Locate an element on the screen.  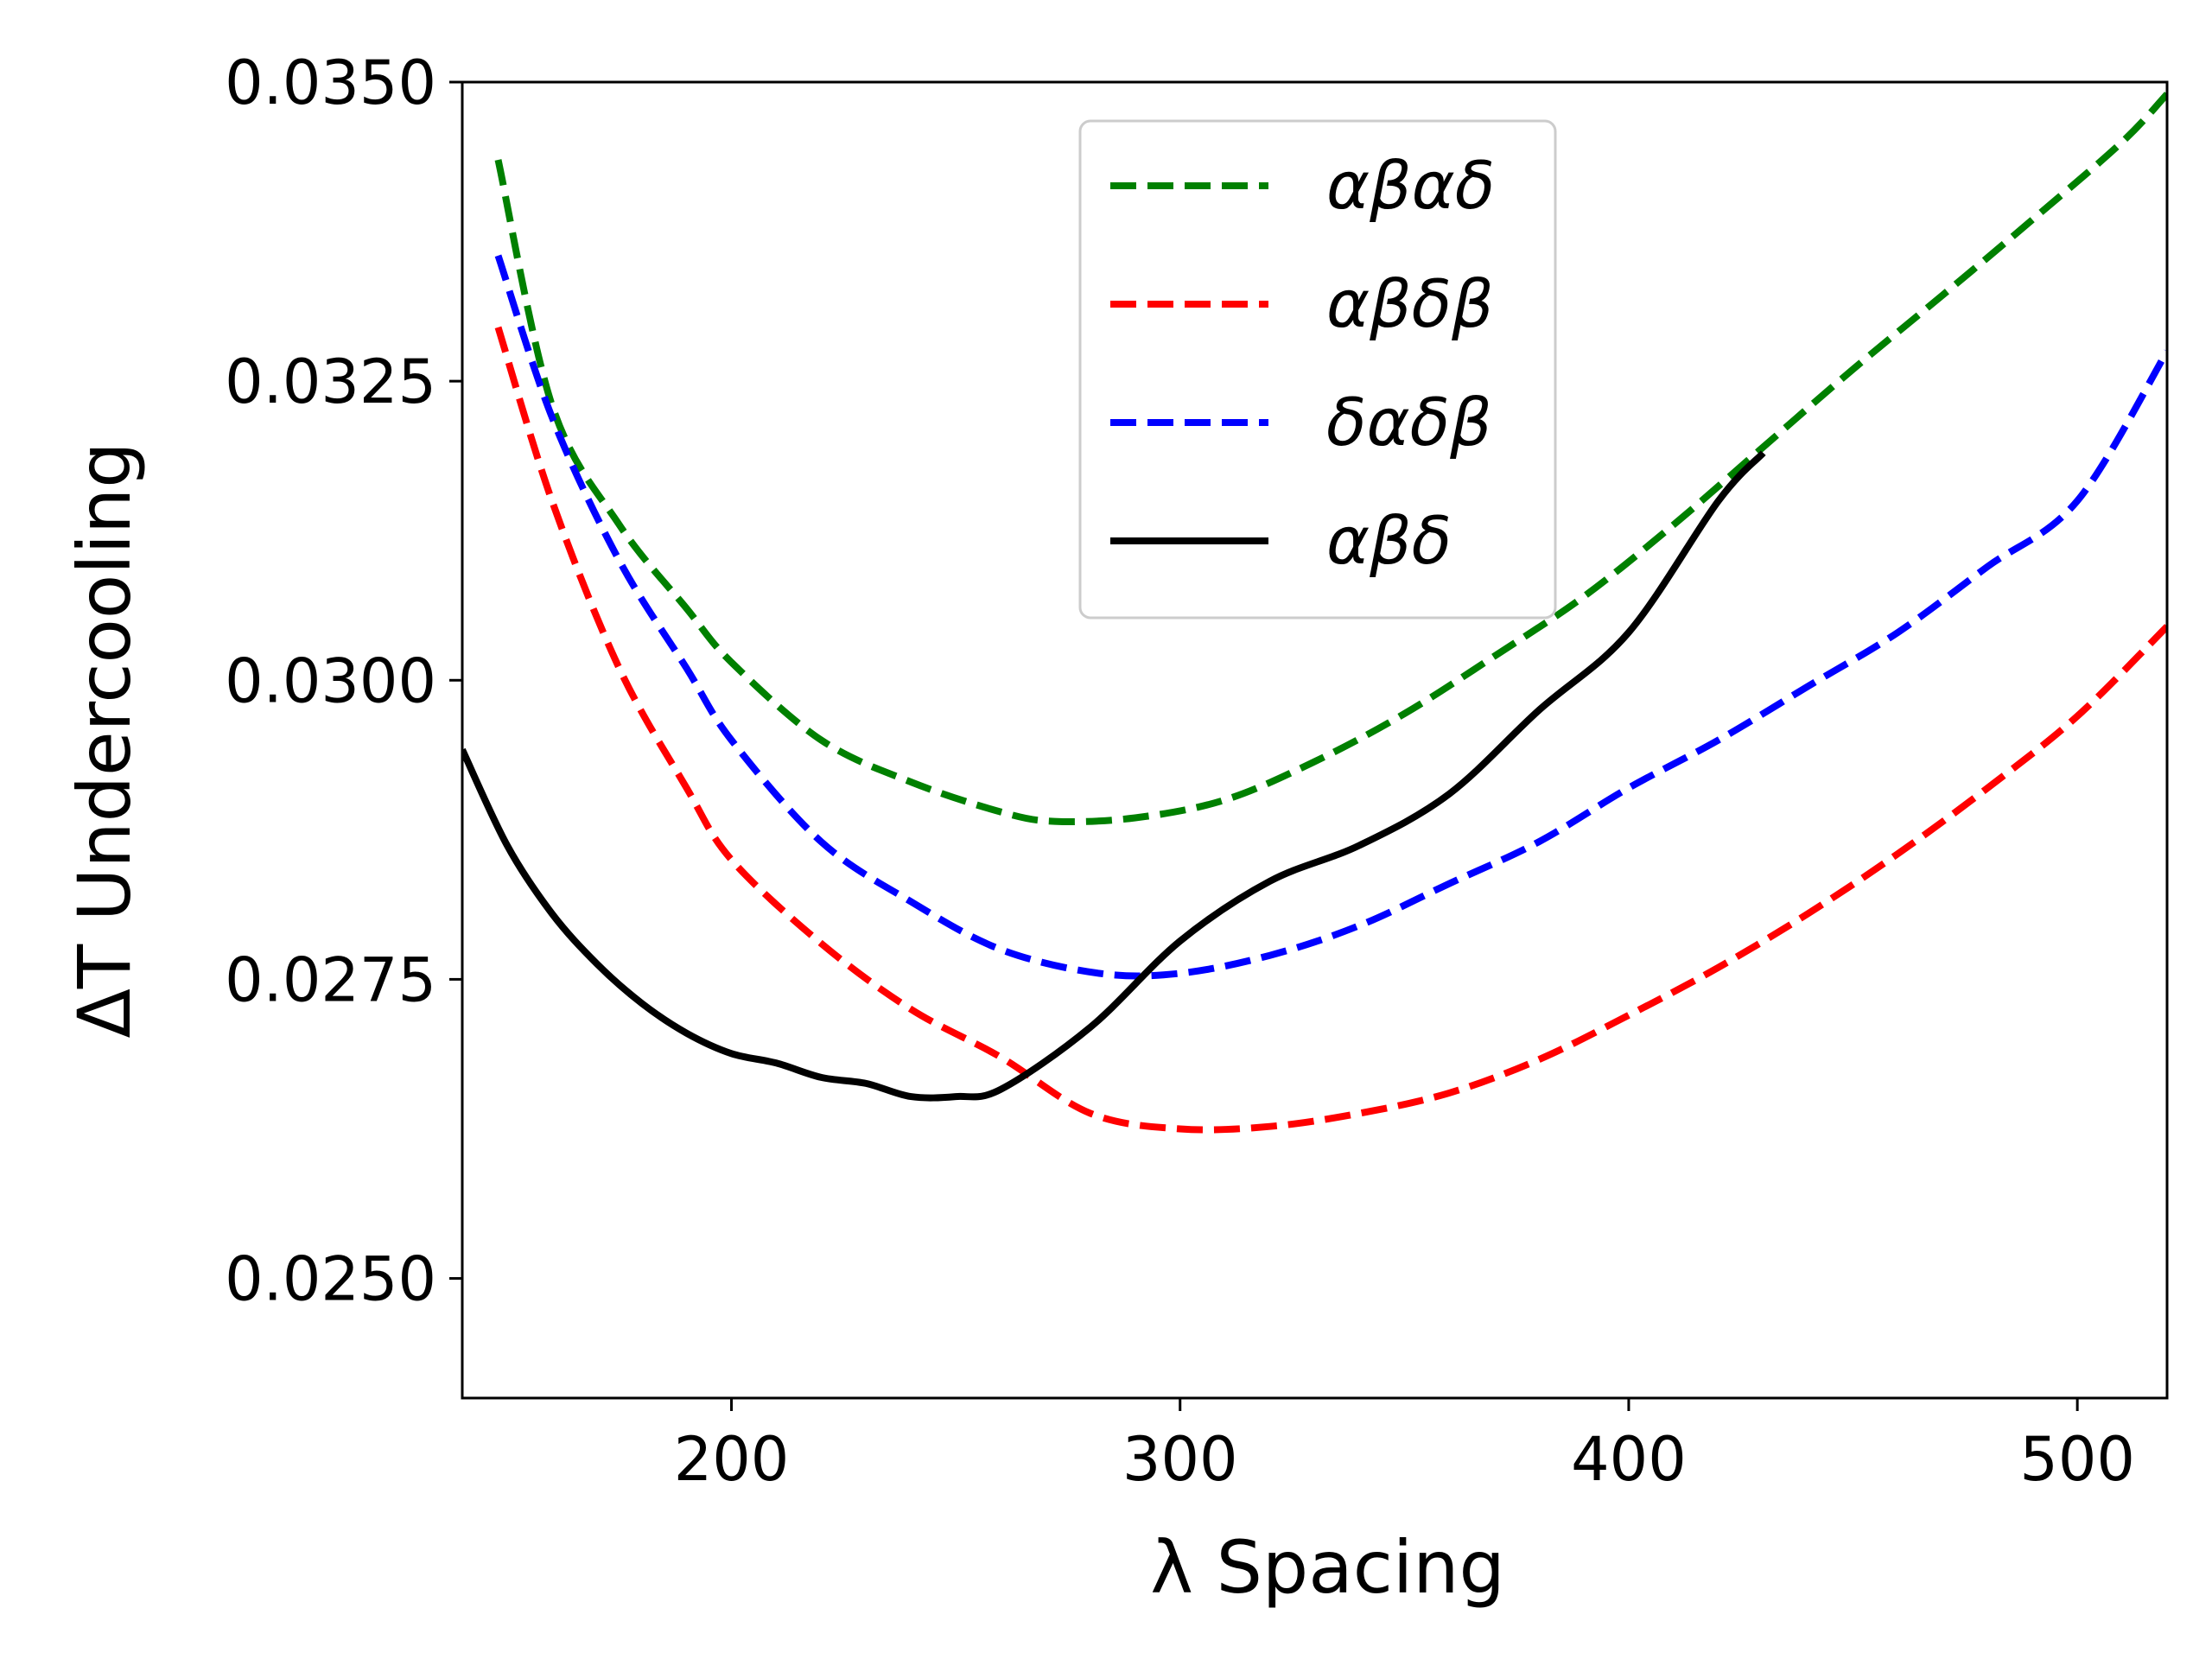
y-tick-label: 0.0300 is located at coordinates (330, 680).